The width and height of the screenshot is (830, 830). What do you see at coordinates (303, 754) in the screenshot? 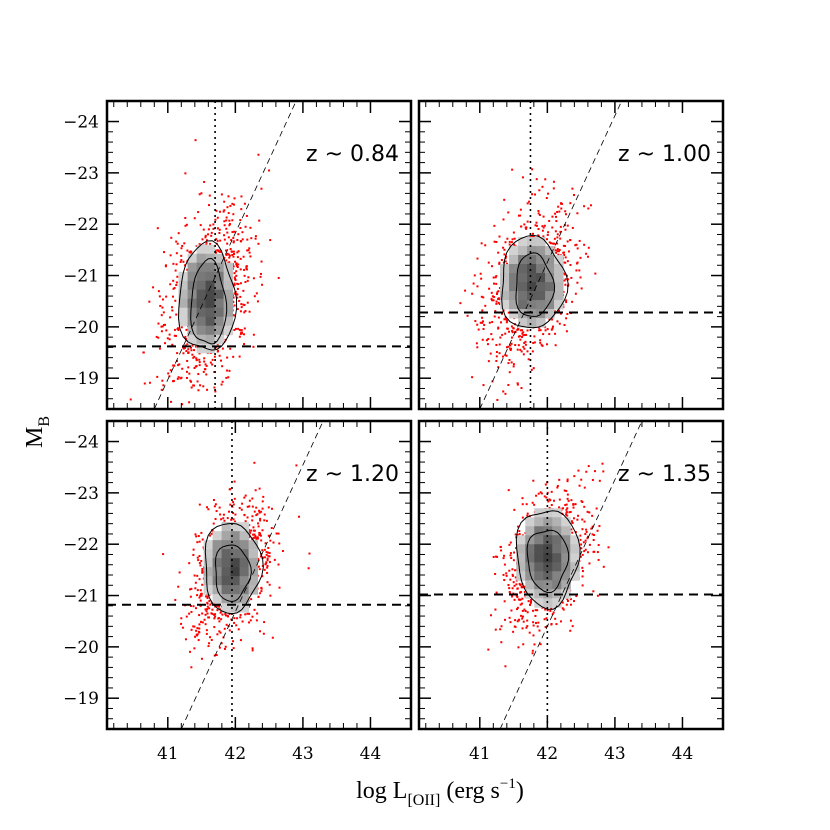
I see `x-tick-label: 43` at bounding box center [303, 754].